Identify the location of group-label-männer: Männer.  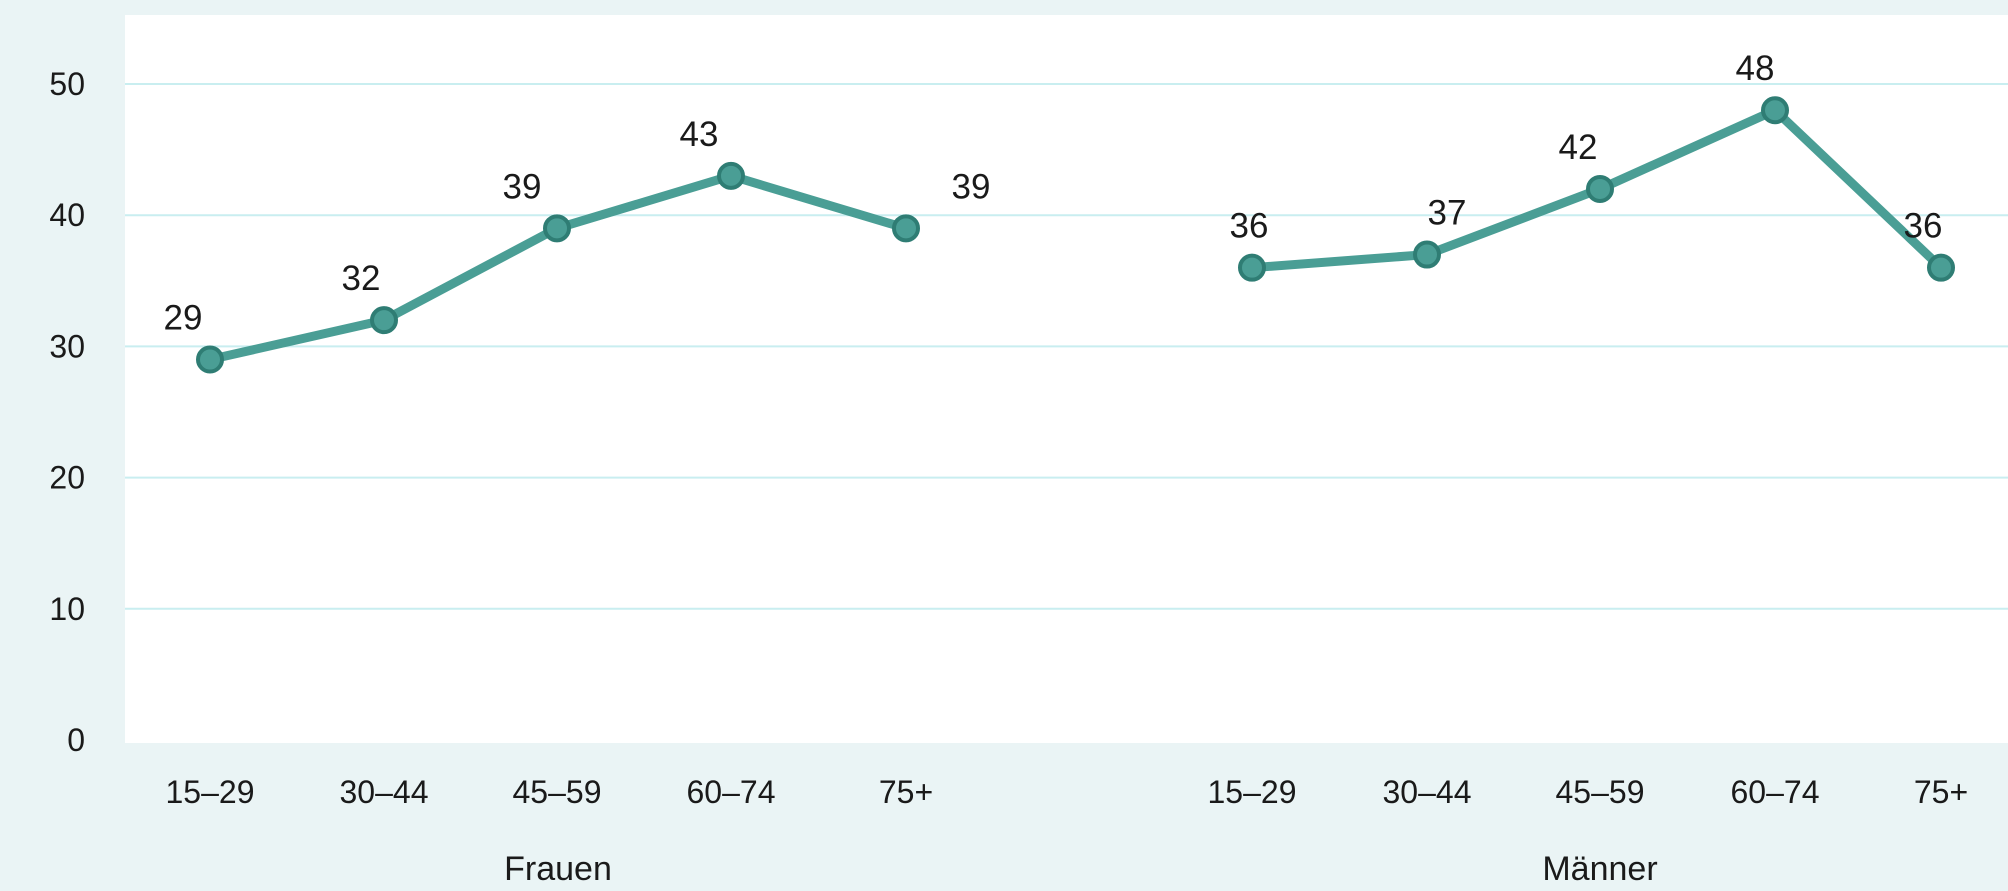
(1599, 869).